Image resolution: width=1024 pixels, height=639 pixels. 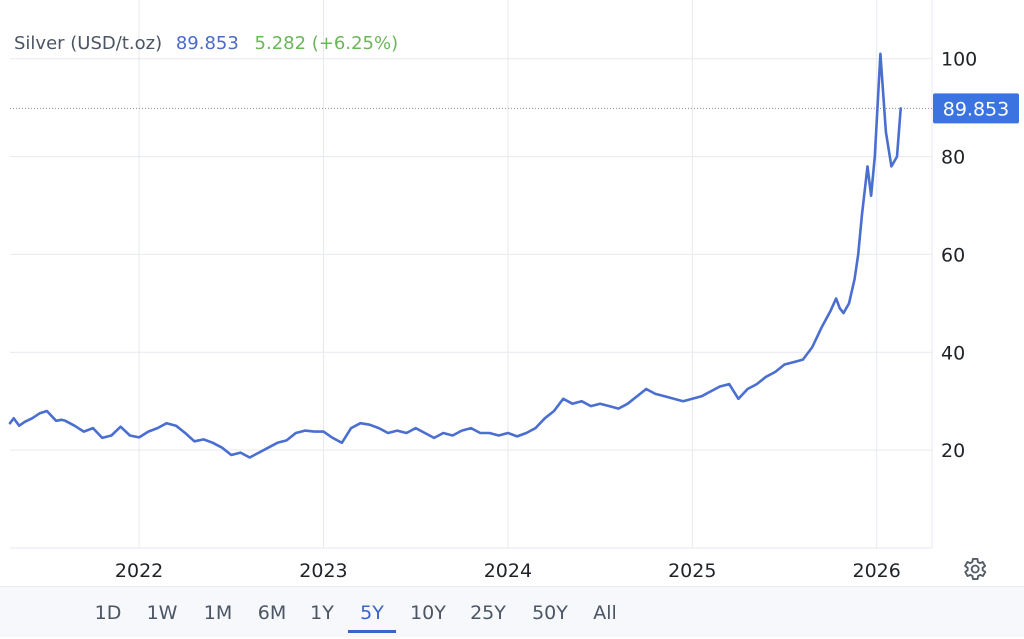 I want to click on last-price-badge-label: 89.853, so click(x=976, y=109).